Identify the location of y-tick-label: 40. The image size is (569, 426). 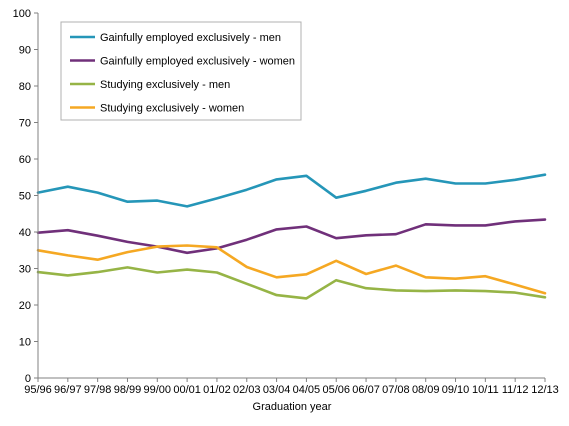
(25, 233).